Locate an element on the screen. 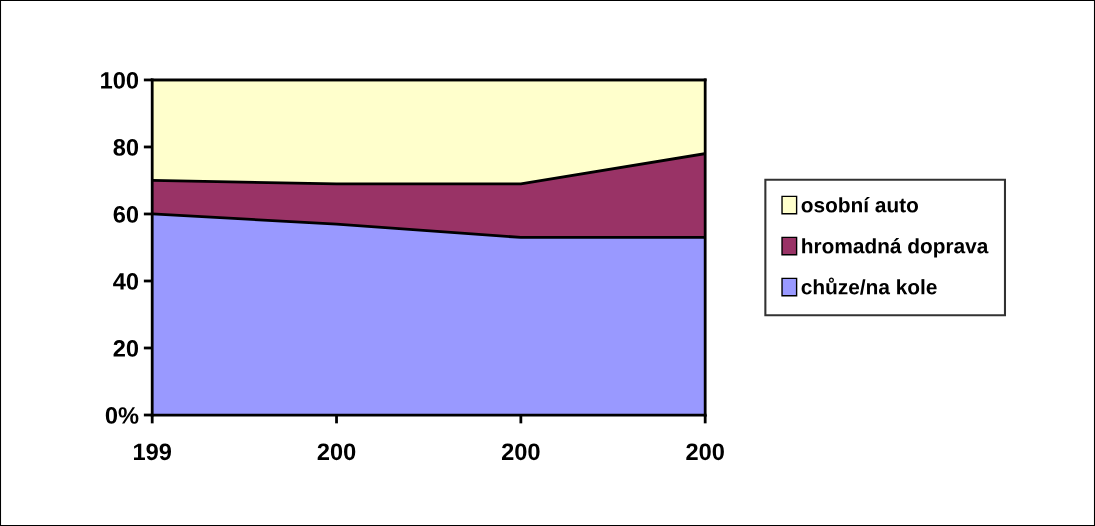 This screenshot has width=1095, height=526. legend-label: chůze/na kole is located at coordinates (869, 286).